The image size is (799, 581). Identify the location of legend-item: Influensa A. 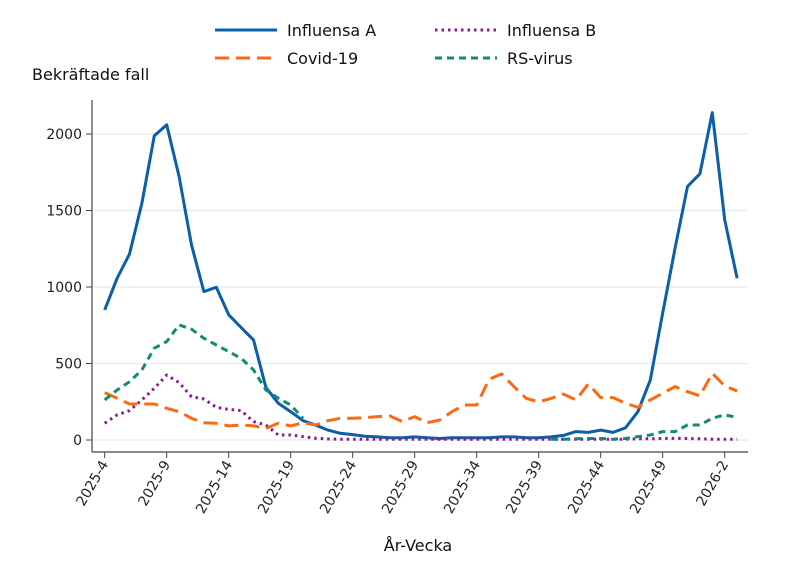
(295, 30).